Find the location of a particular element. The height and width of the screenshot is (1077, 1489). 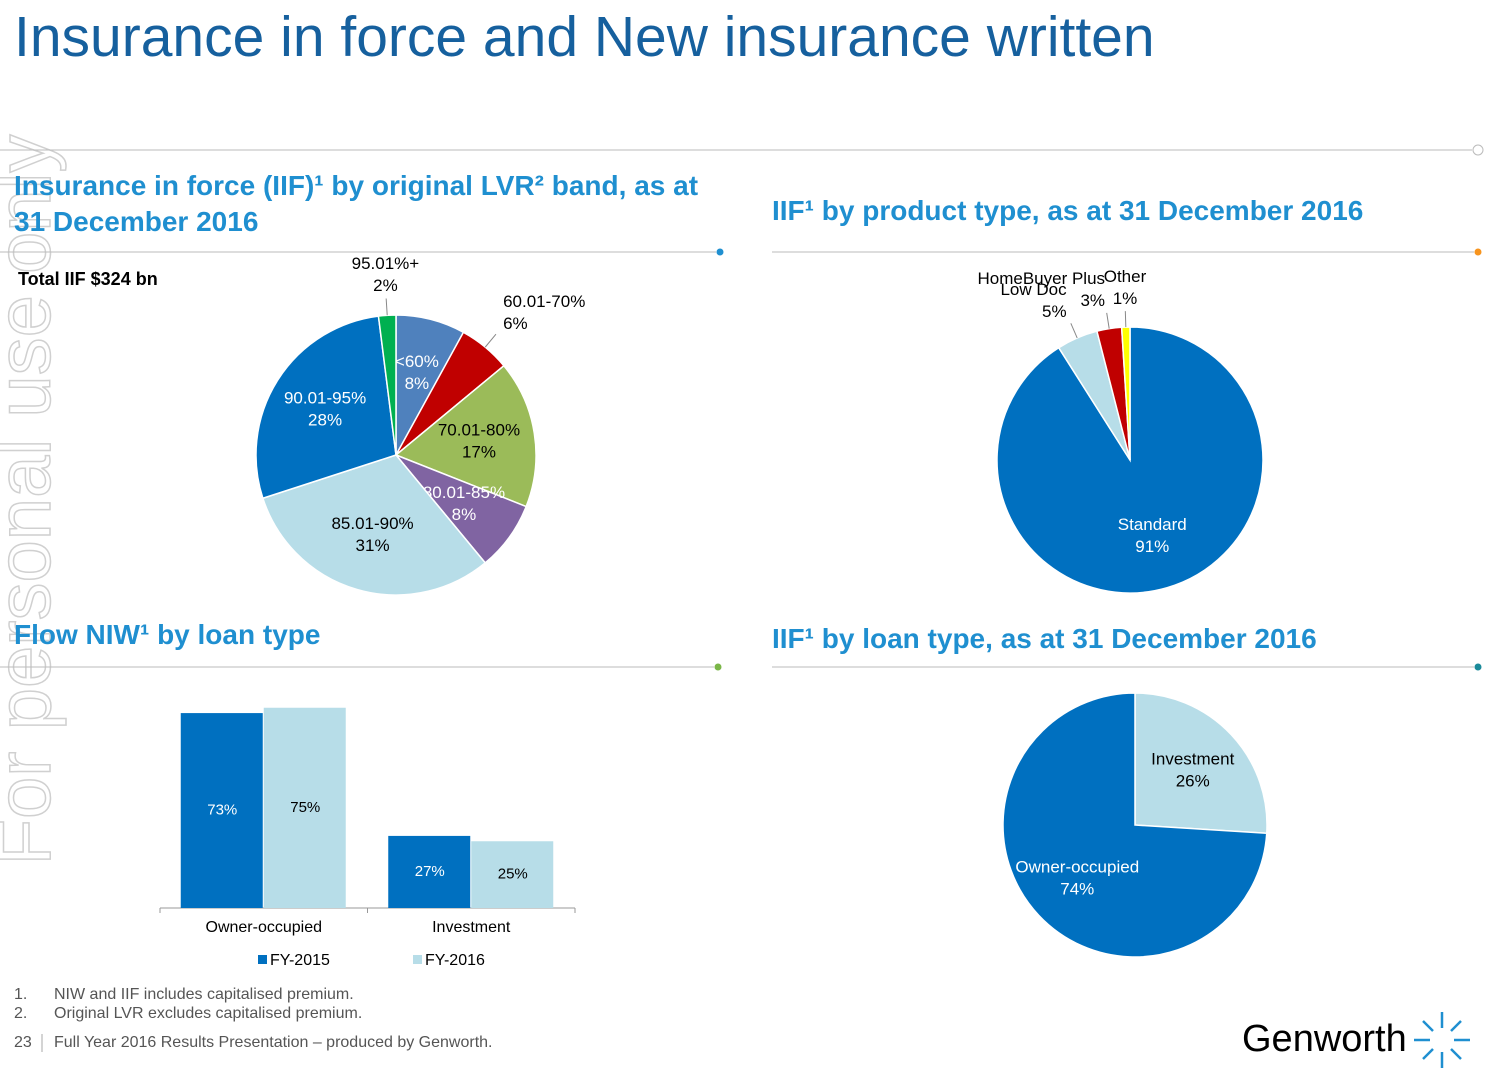

slice-label: 80.01-85% is located at coordinates (464, 492).